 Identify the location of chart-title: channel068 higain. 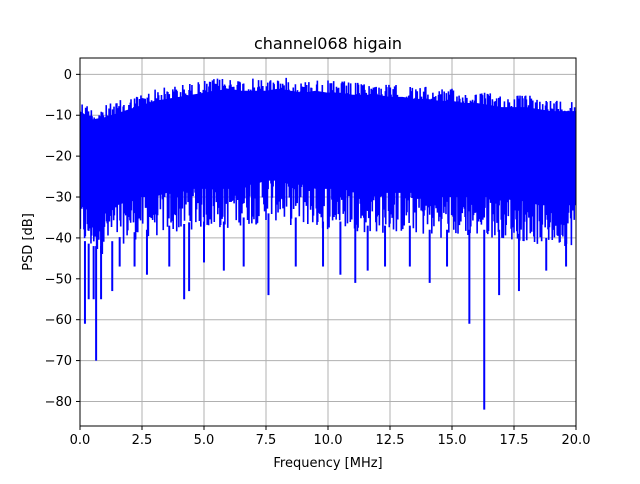
(328, 43).